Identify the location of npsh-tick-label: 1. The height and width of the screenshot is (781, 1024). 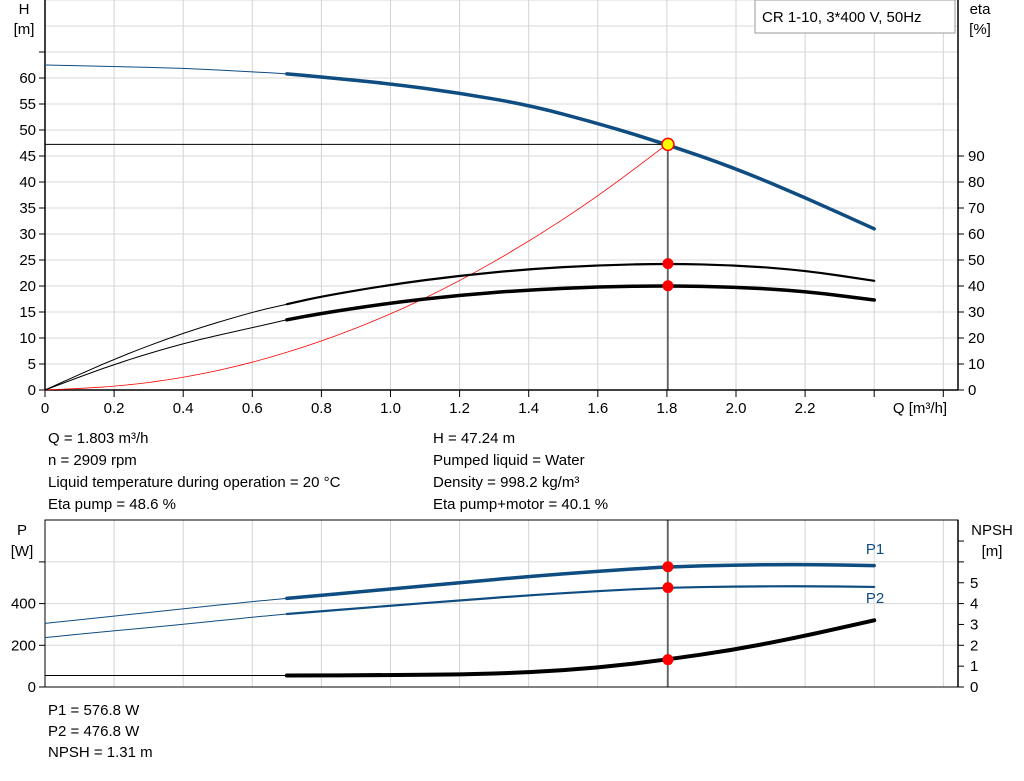
(974, 666).